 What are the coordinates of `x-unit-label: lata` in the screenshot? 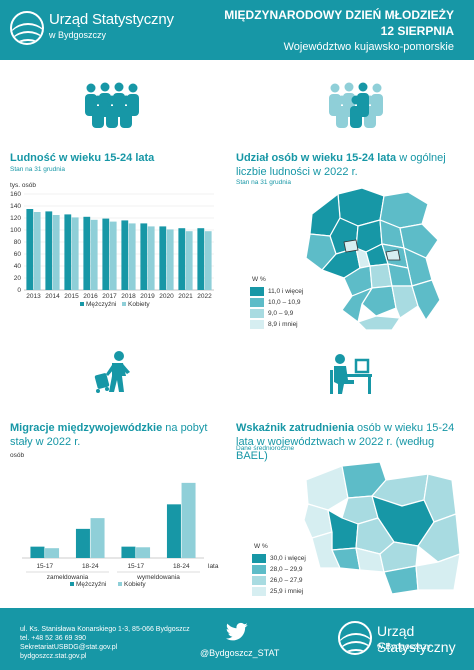 It's located at (213, 566).